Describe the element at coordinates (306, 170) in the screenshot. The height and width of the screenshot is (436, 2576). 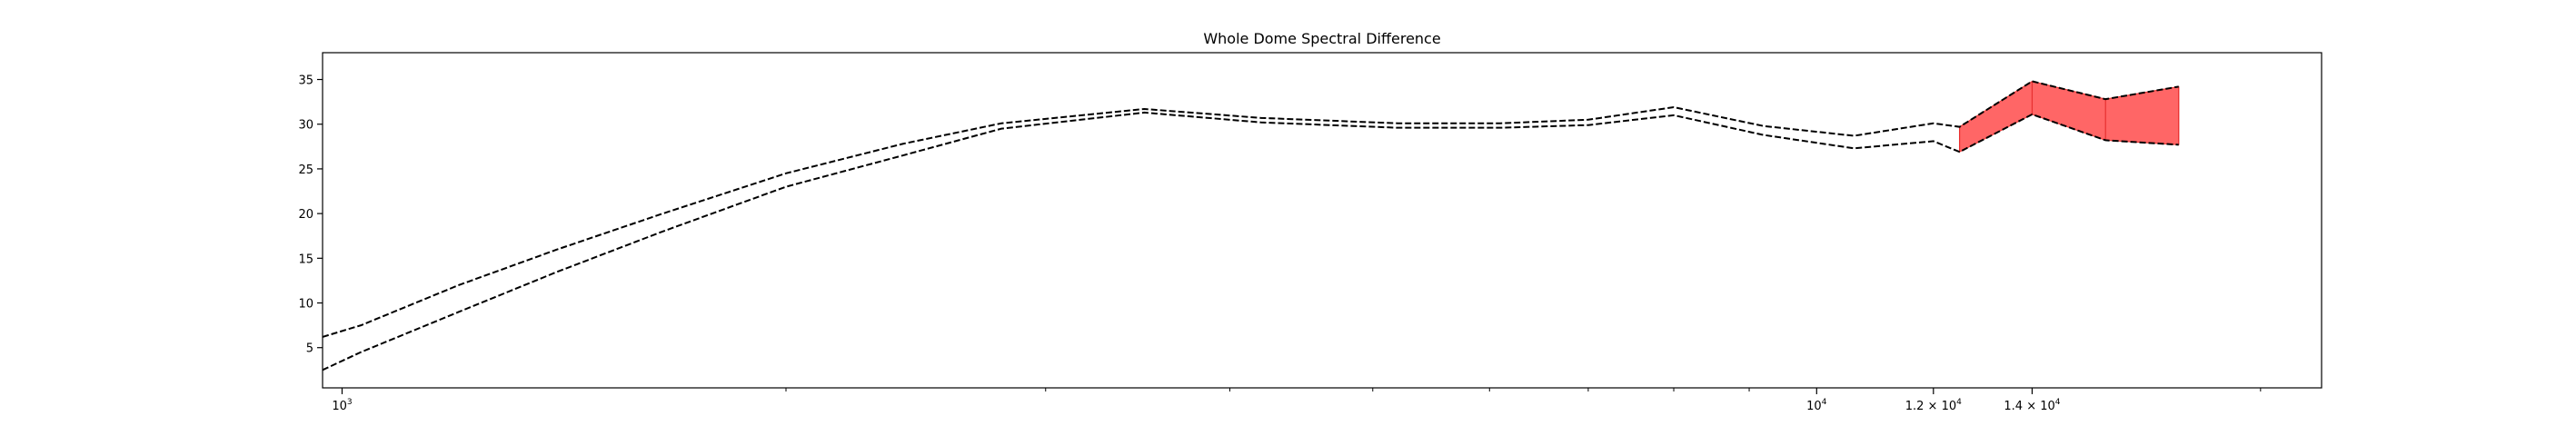
I see `y-tick-label: 25` at that location.